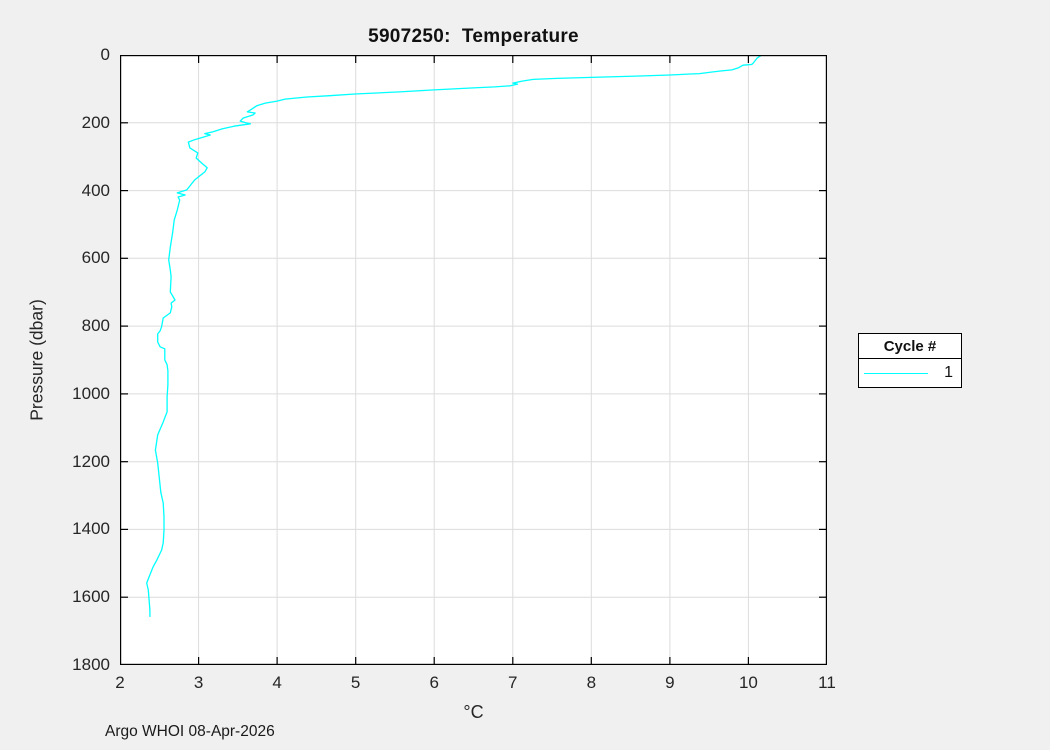 Image resolution: width=1050 pixels, height=750 pixels. What do you see at coordinates (355, 682) in the screenshot?
I see `x-tick-label: 5` at bounding box center [355, 682].